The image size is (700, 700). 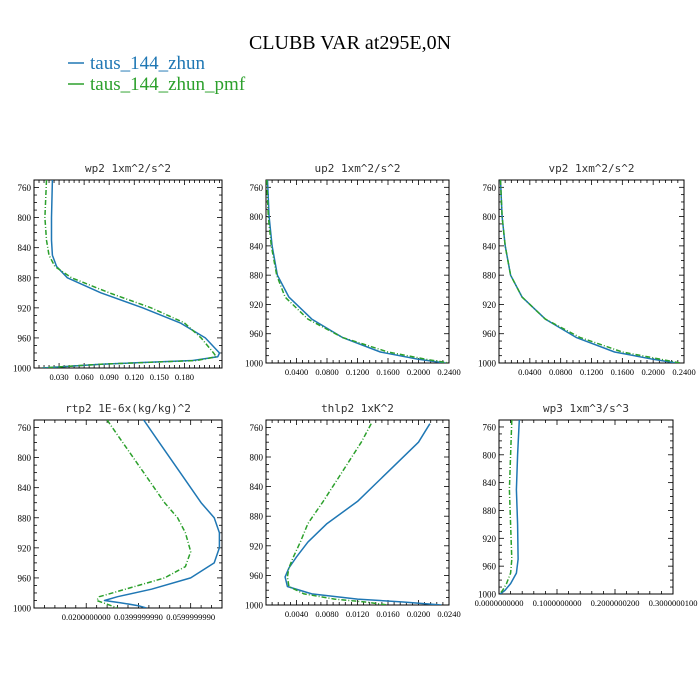 What do you see at coordinates (357, 408) in the screenshot?
I see `panel-title: thlp2 1xK^2` at bounding box center [357, 408].